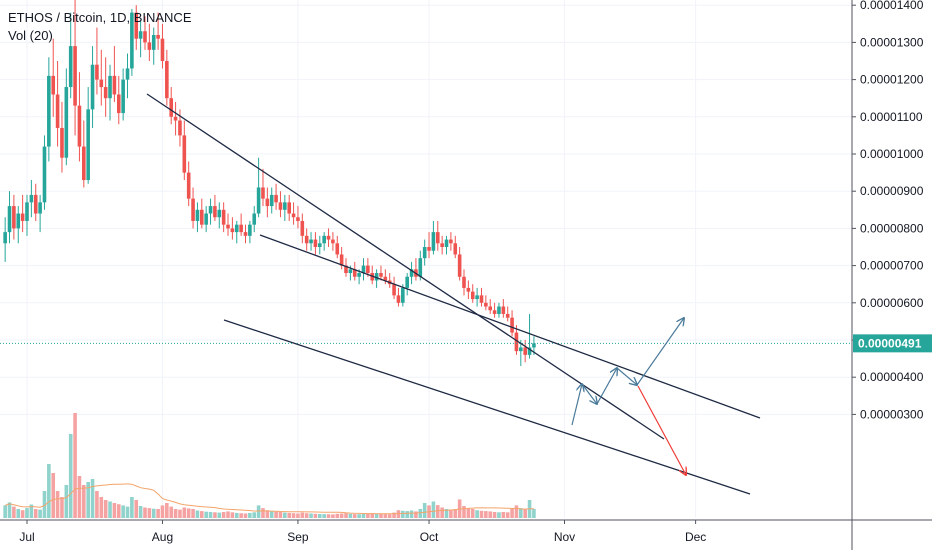 Image resolution: width=932 pixels, height=555 pixels. Describe the element at coordinates (890, 343) in the screenshot. I see `current-price-label: 0.00000491` at that location.